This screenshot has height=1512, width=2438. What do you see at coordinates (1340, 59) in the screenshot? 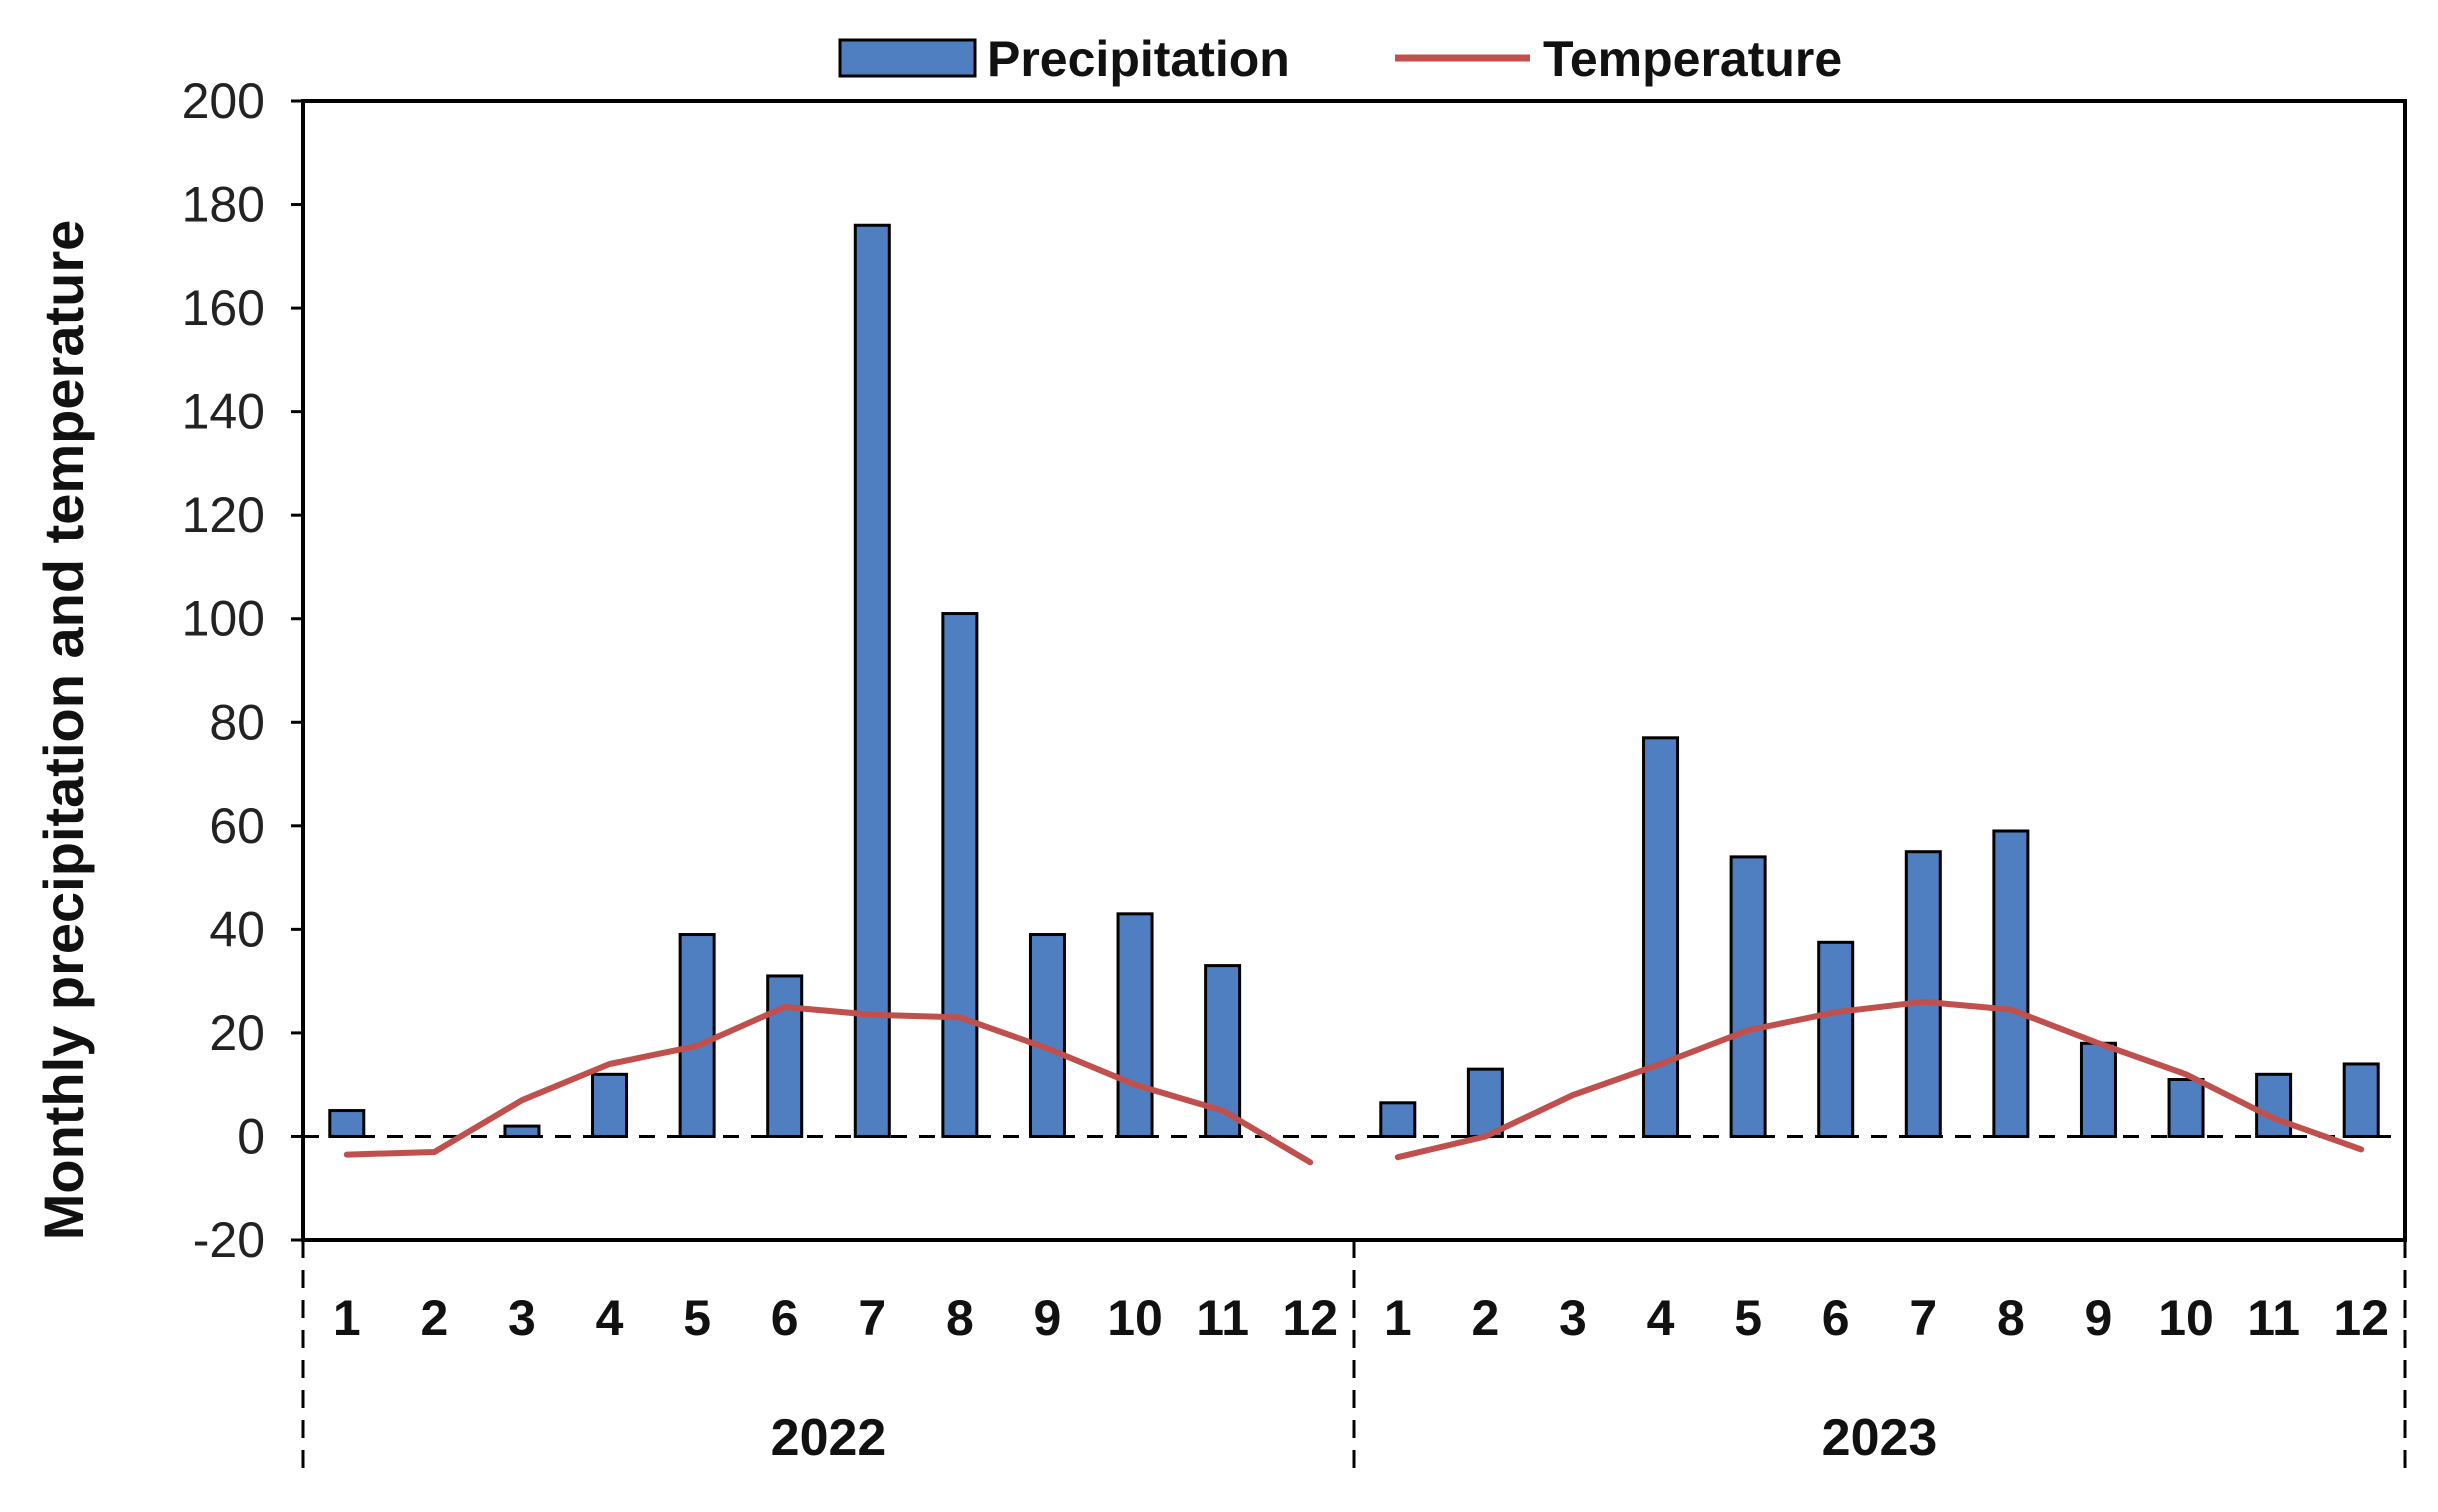
I see `legend: Precipitation Temperature` at bounding box center [1340, 59].